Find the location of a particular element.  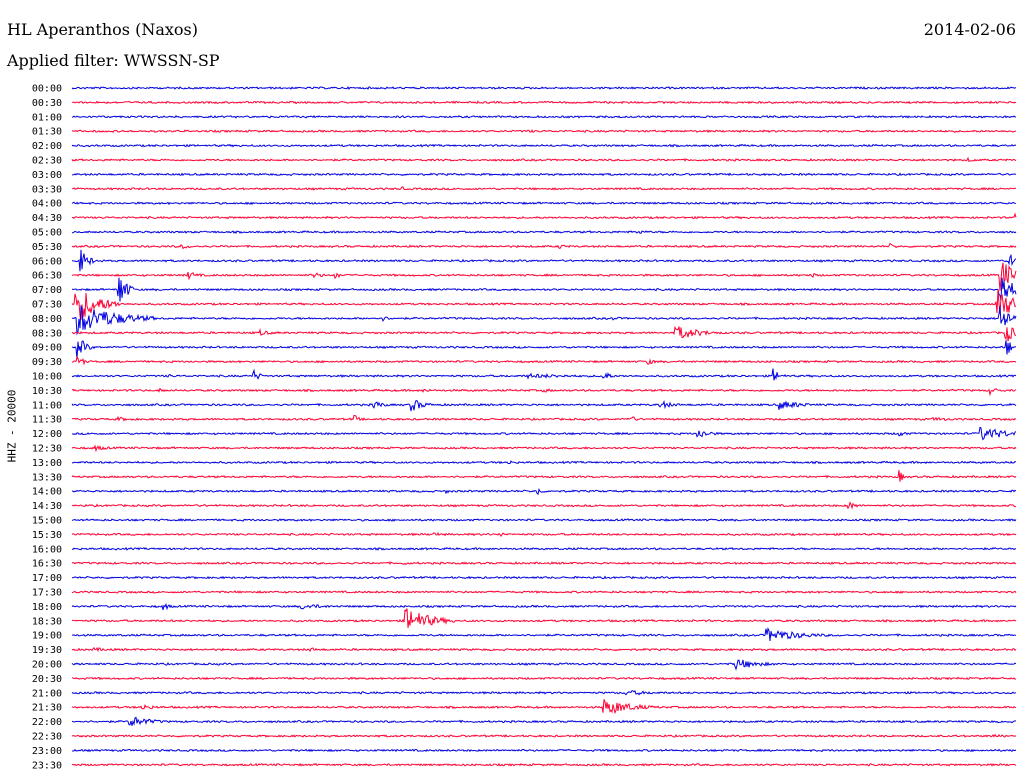

row-time-label: 13:30 is located at coordinates (47, 477).